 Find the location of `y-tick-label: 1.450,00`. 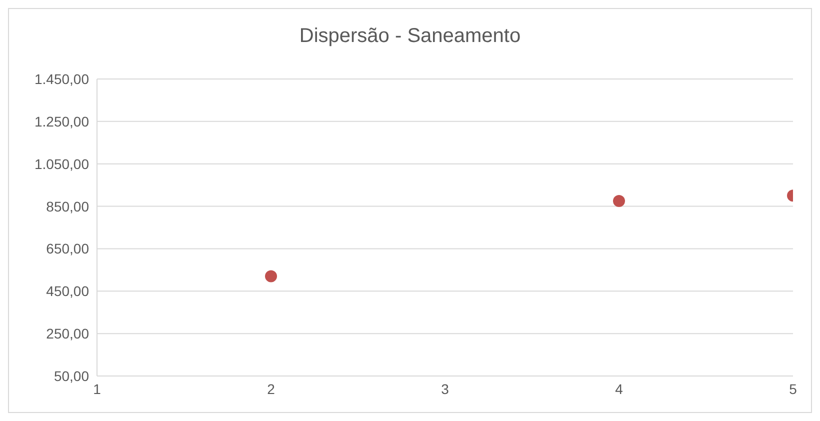

y-tick-label: 1.450,00 is located at coordinates (62, 78).